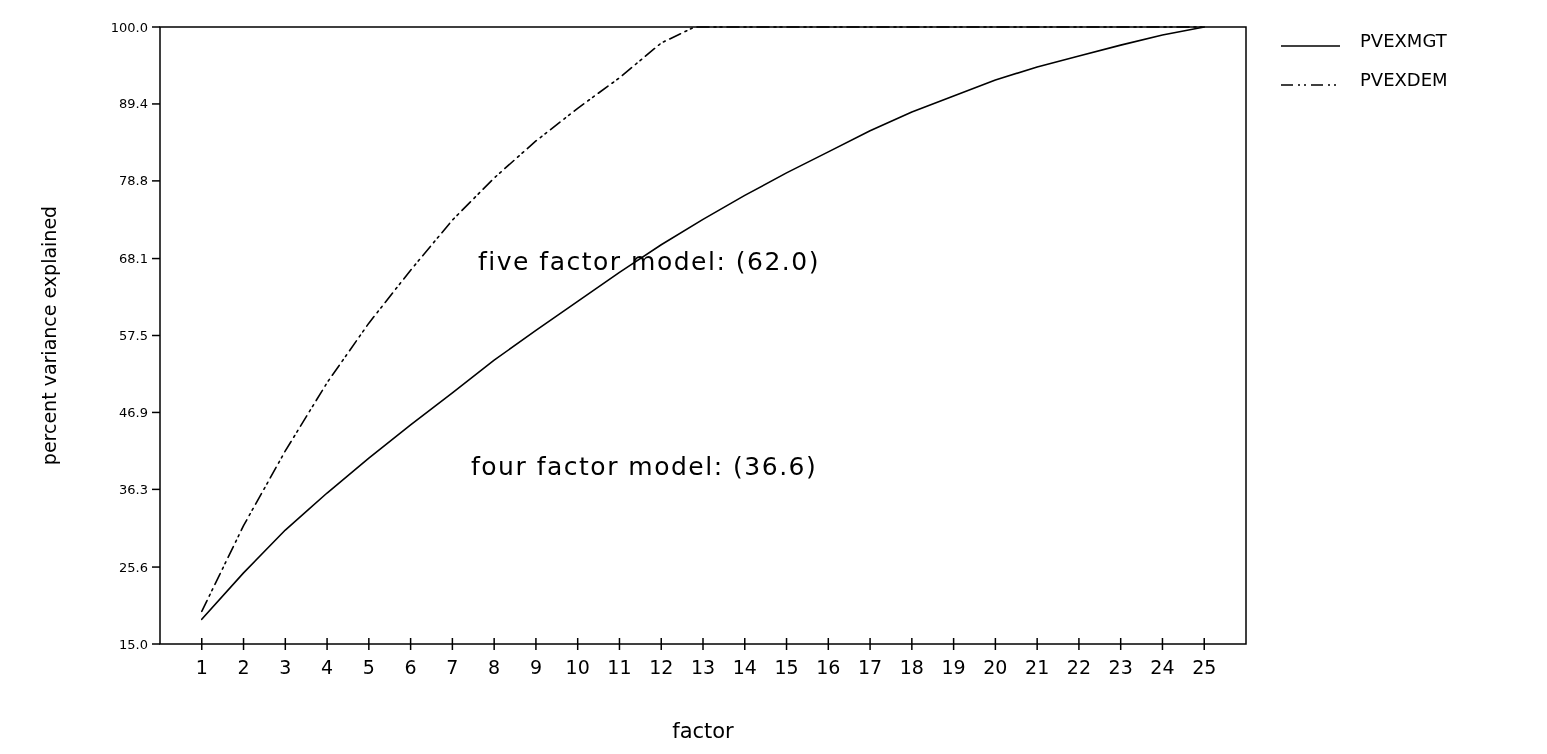 Image resolution: width=1547 pixels, height=754 pixels. What do you see at coordinates (1120, 667) in the screenshot?
I see `x-tick-label: 23` at bounding box center [1120, 667].